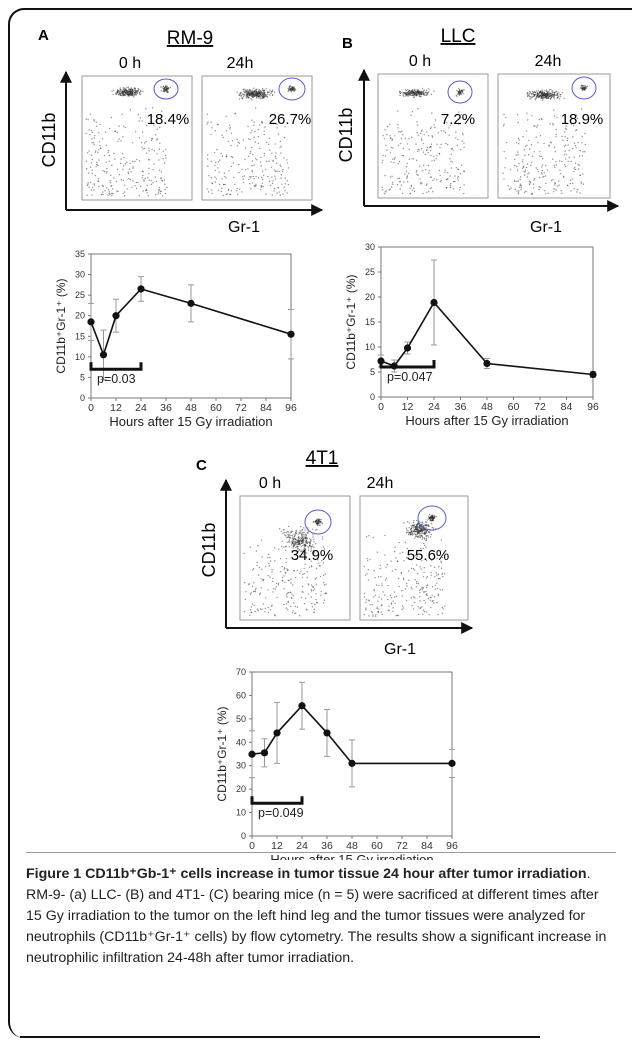  I want to click on x-tick-label: 72, so click(540, 407).